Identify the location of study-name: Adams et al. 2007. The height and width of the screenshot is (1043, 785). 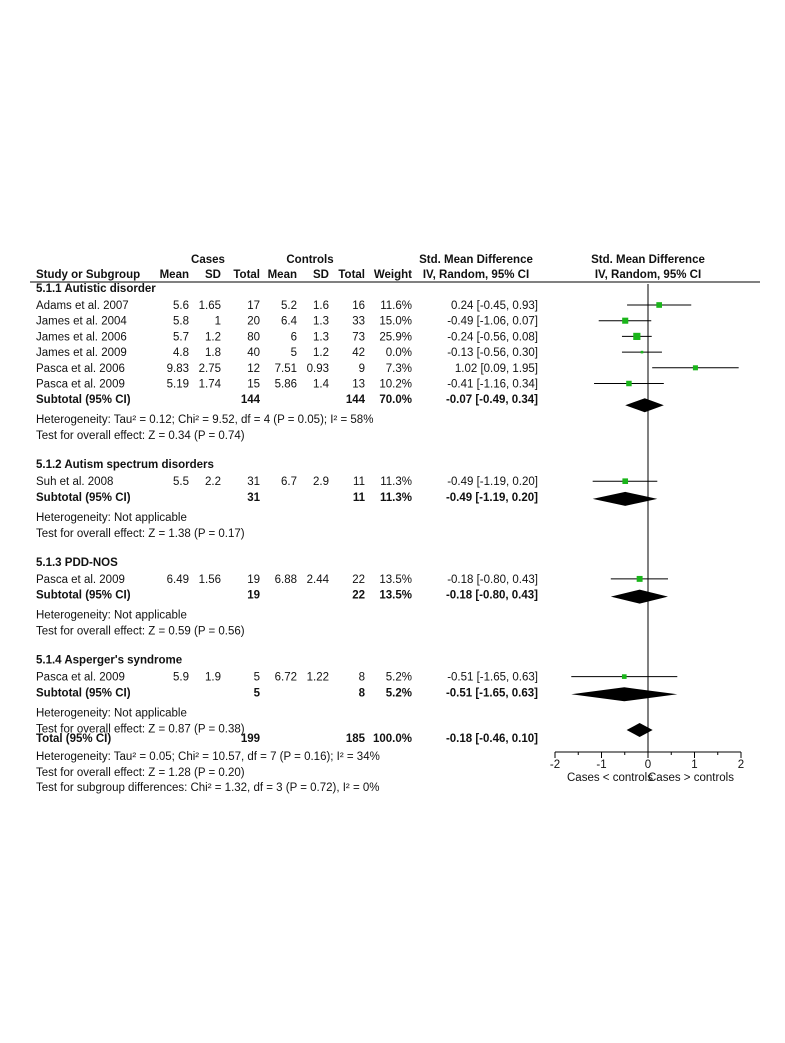
(82, 306).